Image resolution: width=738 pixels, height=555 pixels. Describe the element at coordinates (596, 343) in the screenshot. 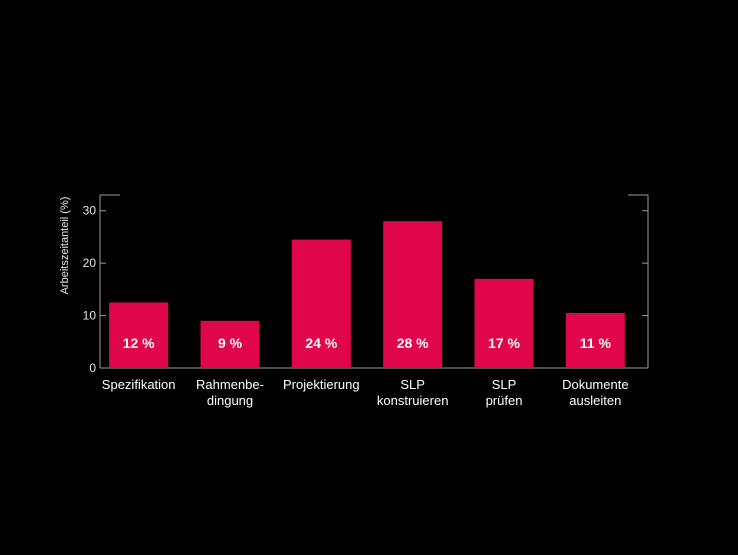

I see `data-label: 11 %` at that location.